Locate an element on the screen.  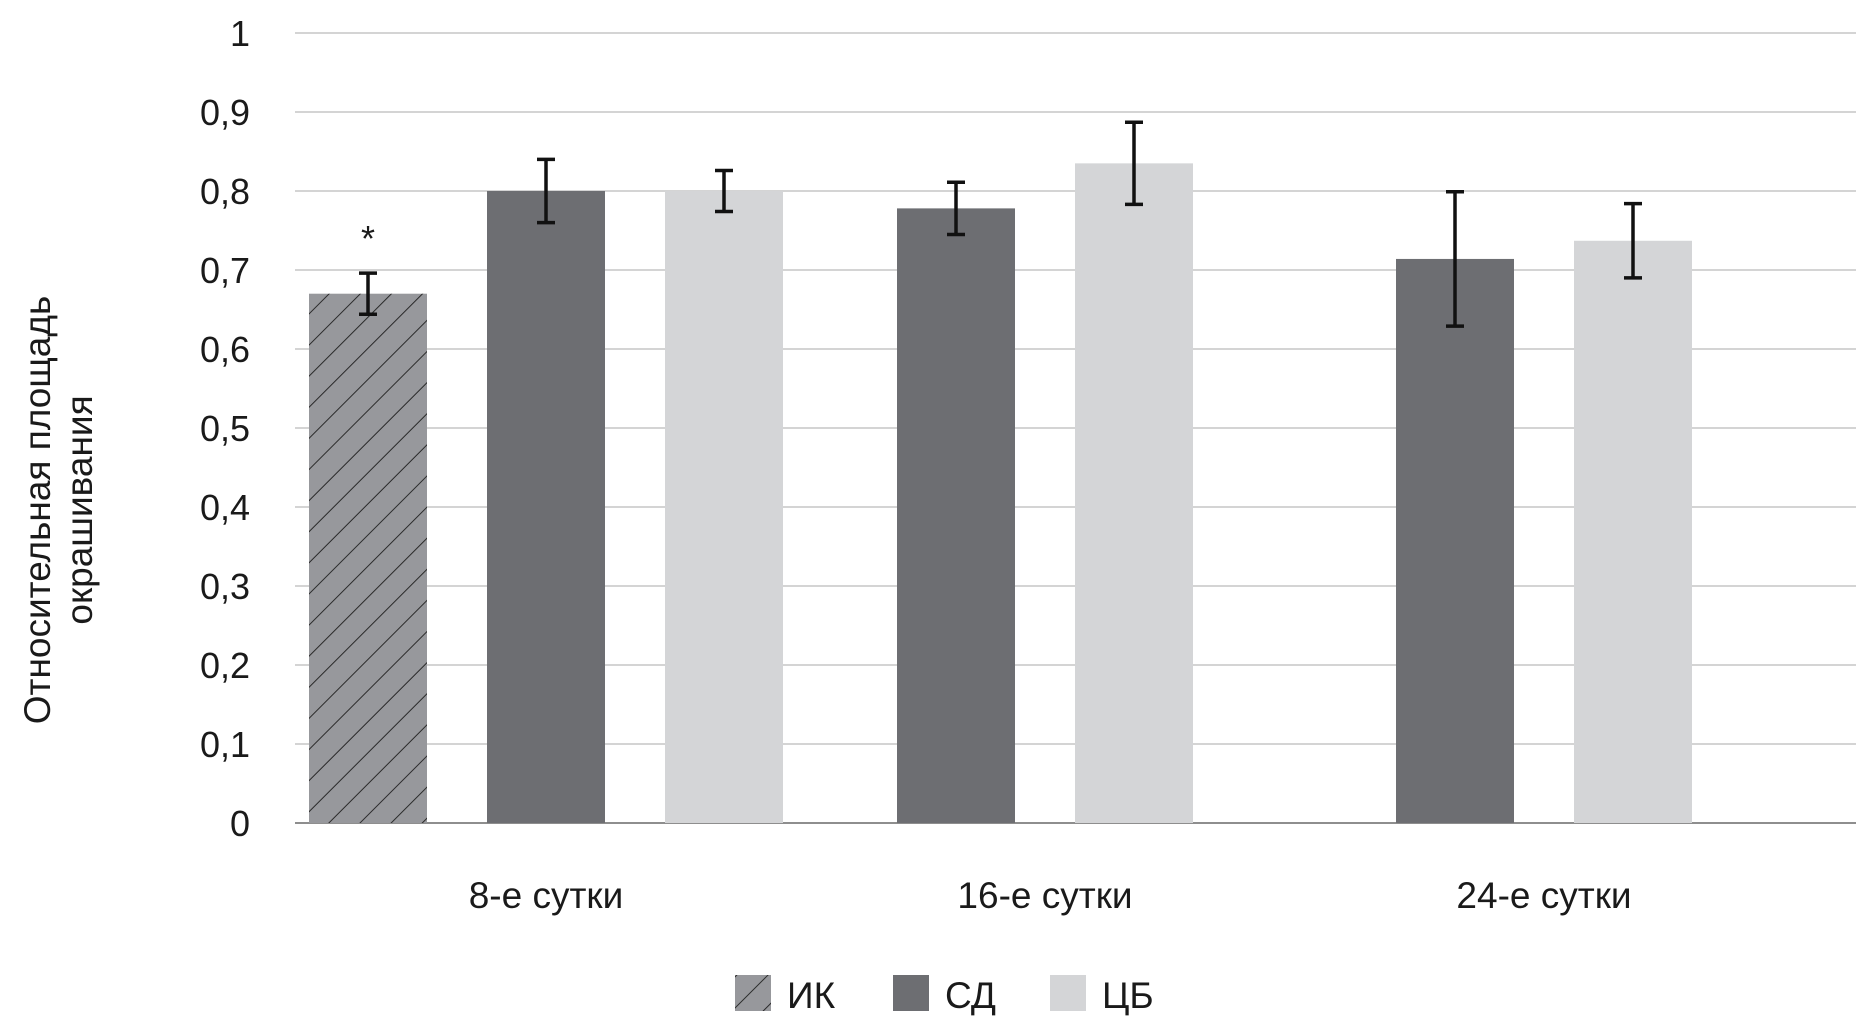
legend-label-ЦБ: ЦБ is located at coordinates (1128, 995).